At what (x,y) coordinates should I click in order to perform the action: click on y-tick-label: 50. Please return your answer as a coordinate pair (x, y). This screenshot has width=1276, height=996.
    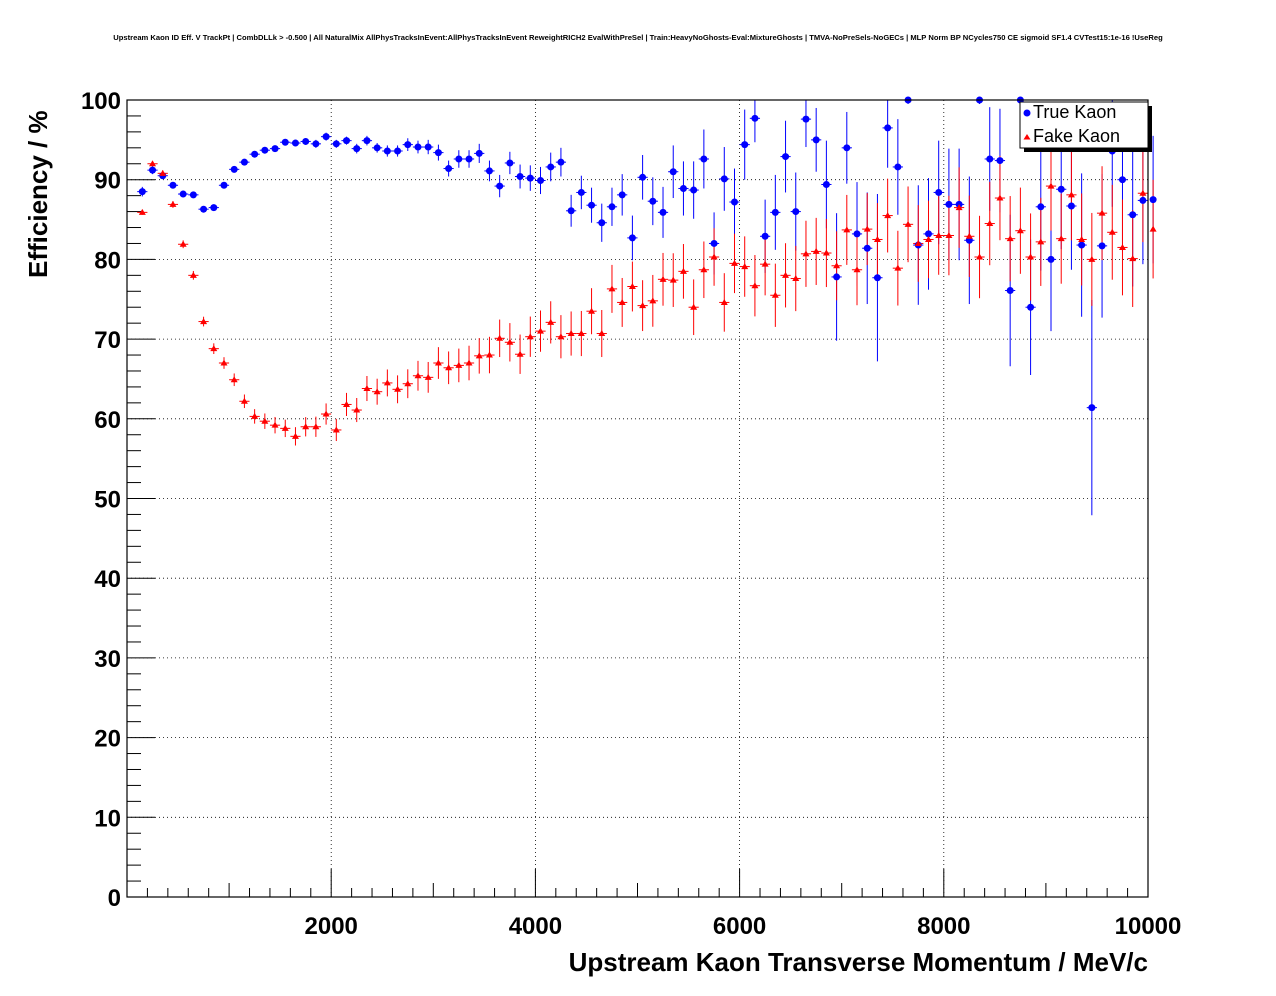
    Looking at the image, I should click on (107, 500).